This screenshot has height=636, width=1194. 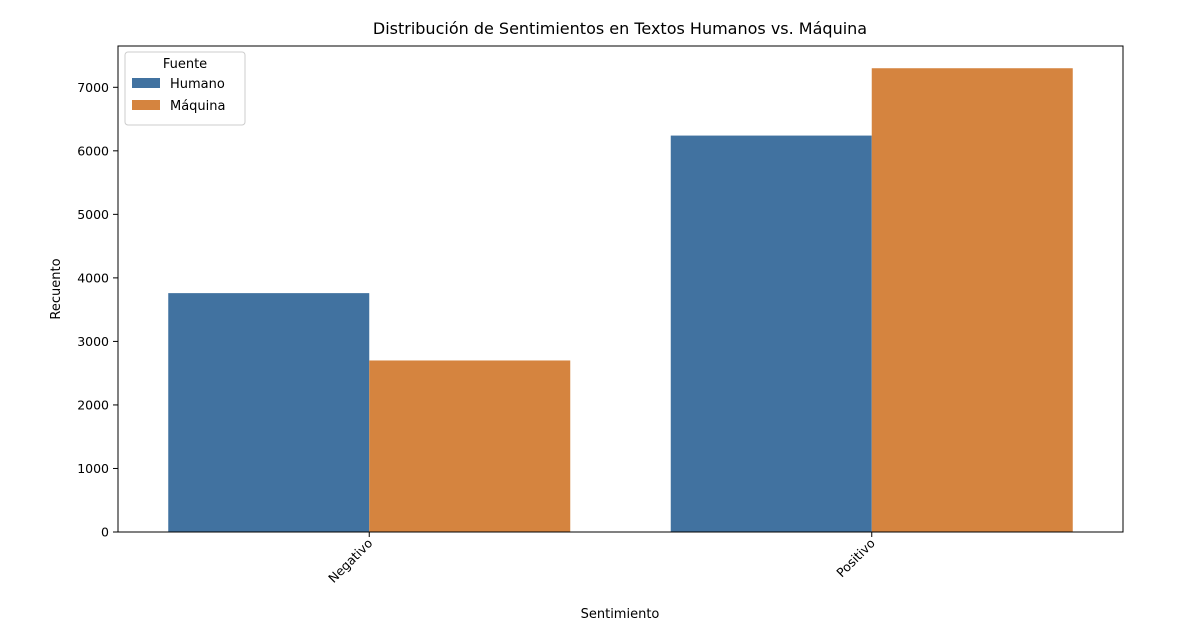 I want to click on bar-humano-positivo, so click(x=771, y=333).